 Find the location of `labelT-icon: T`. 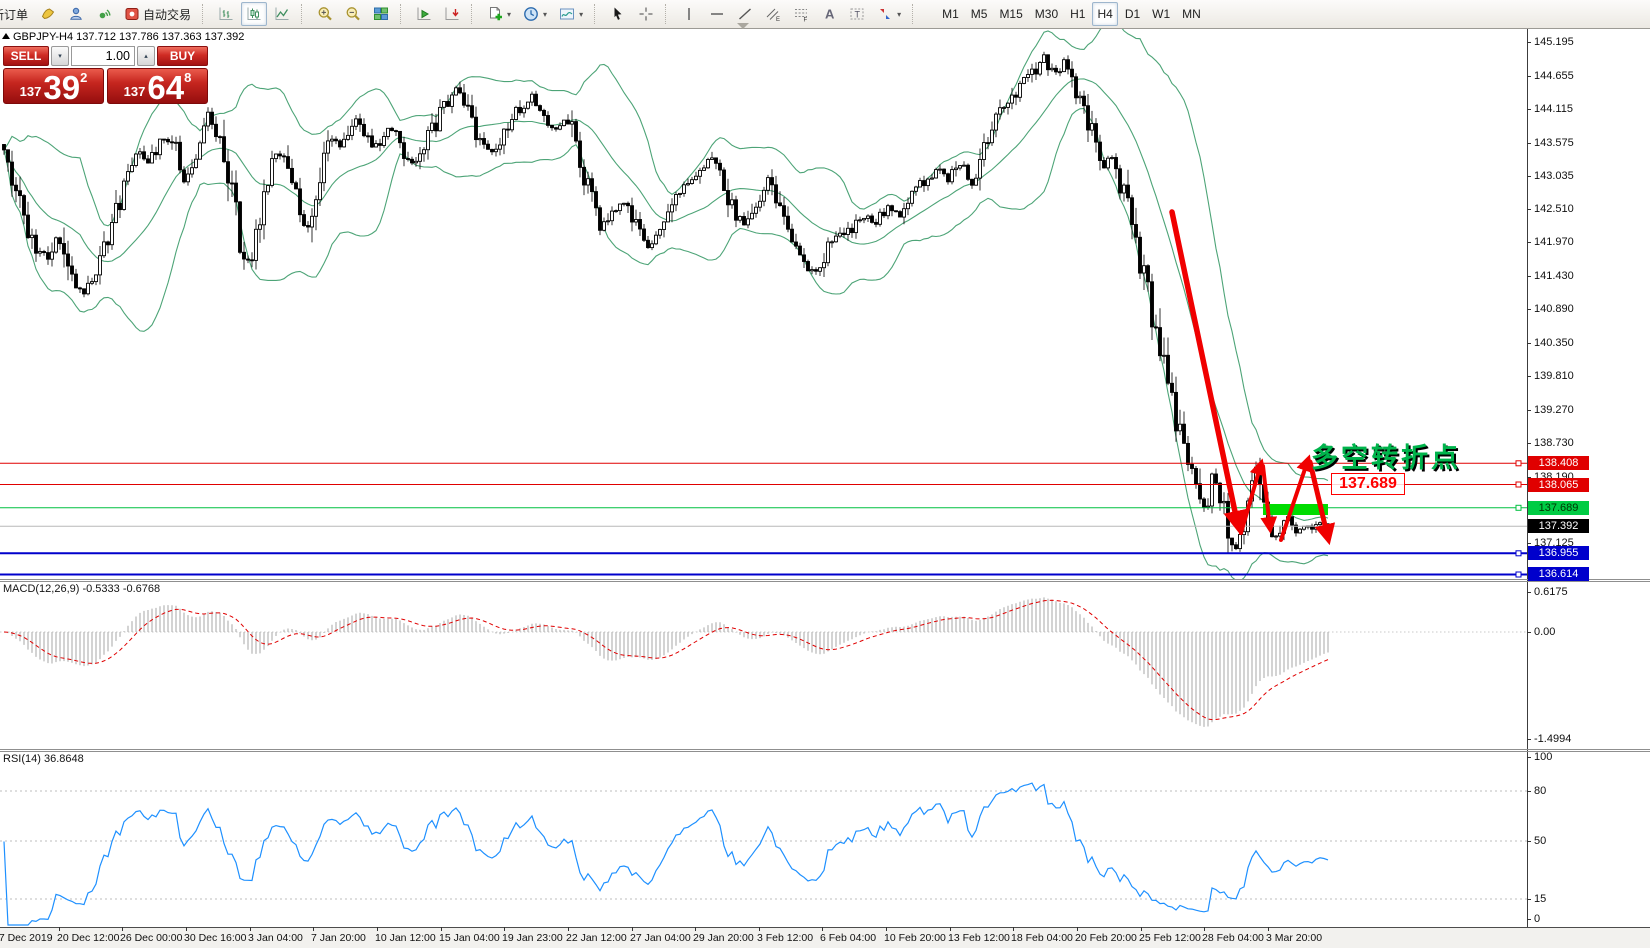

labelT-icon: T is located at coordinates (857, 14).